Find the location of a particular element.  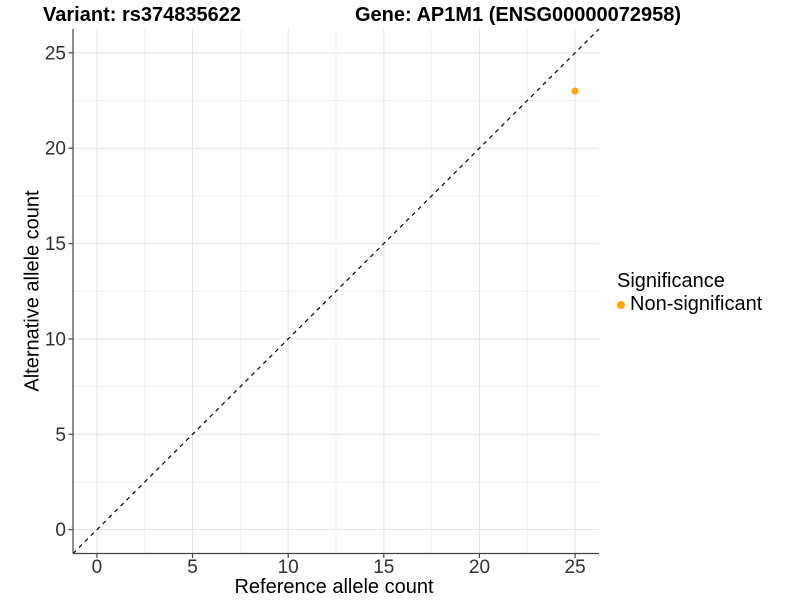

y-tick-label: 5 is located at coordinates (60, 435).